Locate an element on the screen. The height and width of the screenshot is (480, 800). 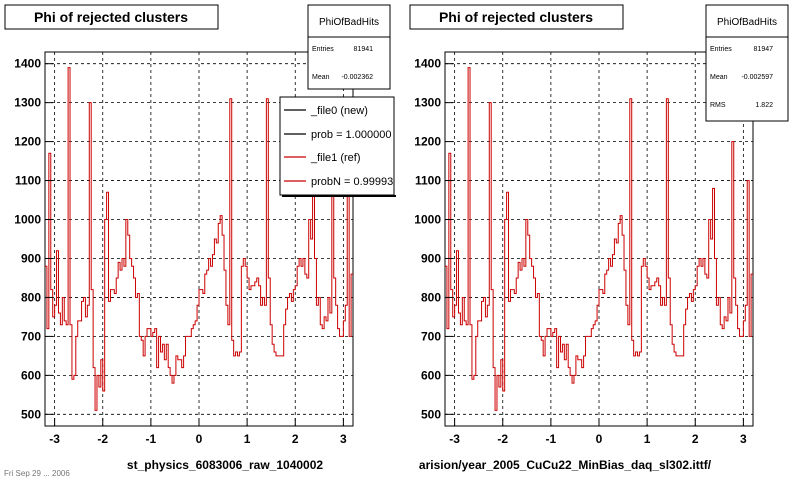
left-xtick-label-0: 0 is located at coordinates (199, 439).